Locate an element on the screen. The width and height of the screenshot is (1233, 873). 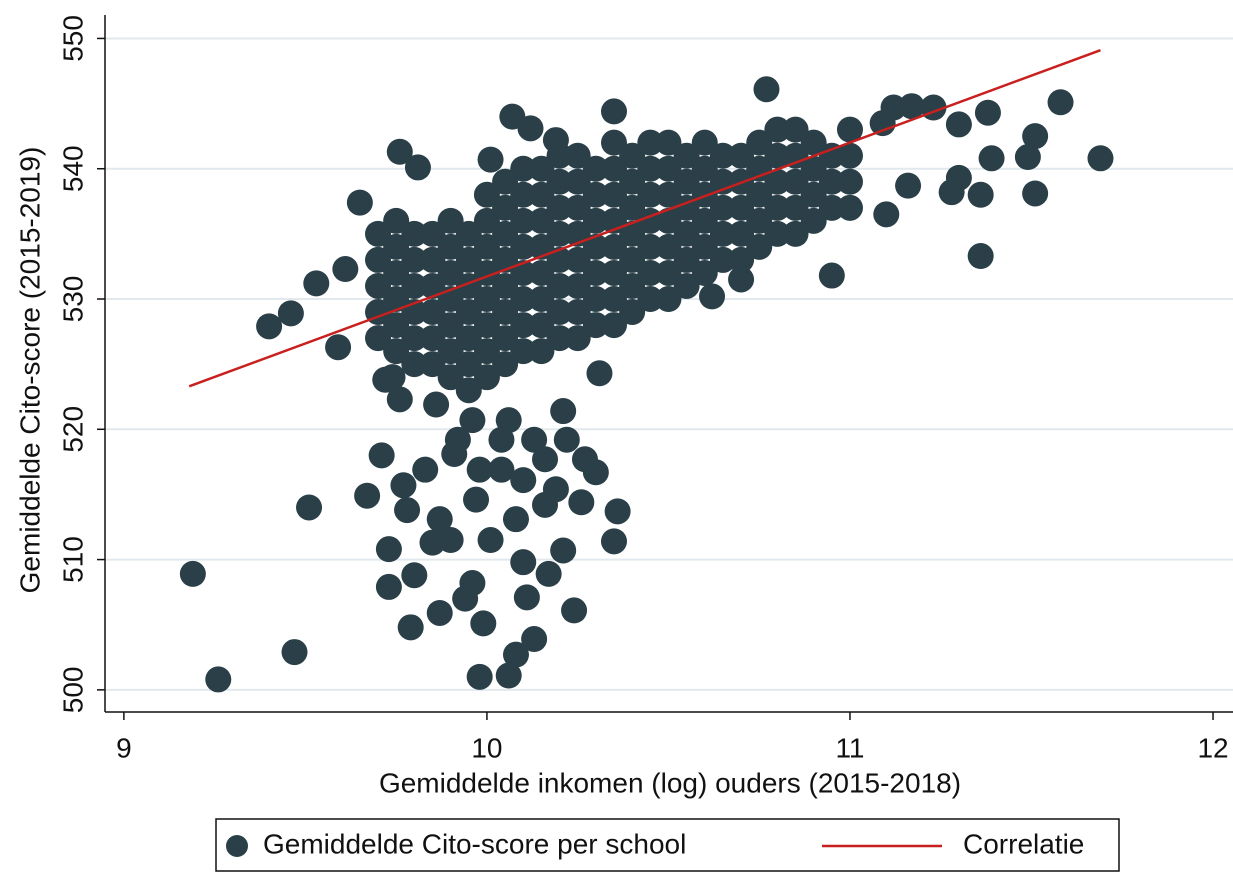
y-axis-title: Gemiddelde Cito-score (2015-2019) is located at coordinates (29, 370).